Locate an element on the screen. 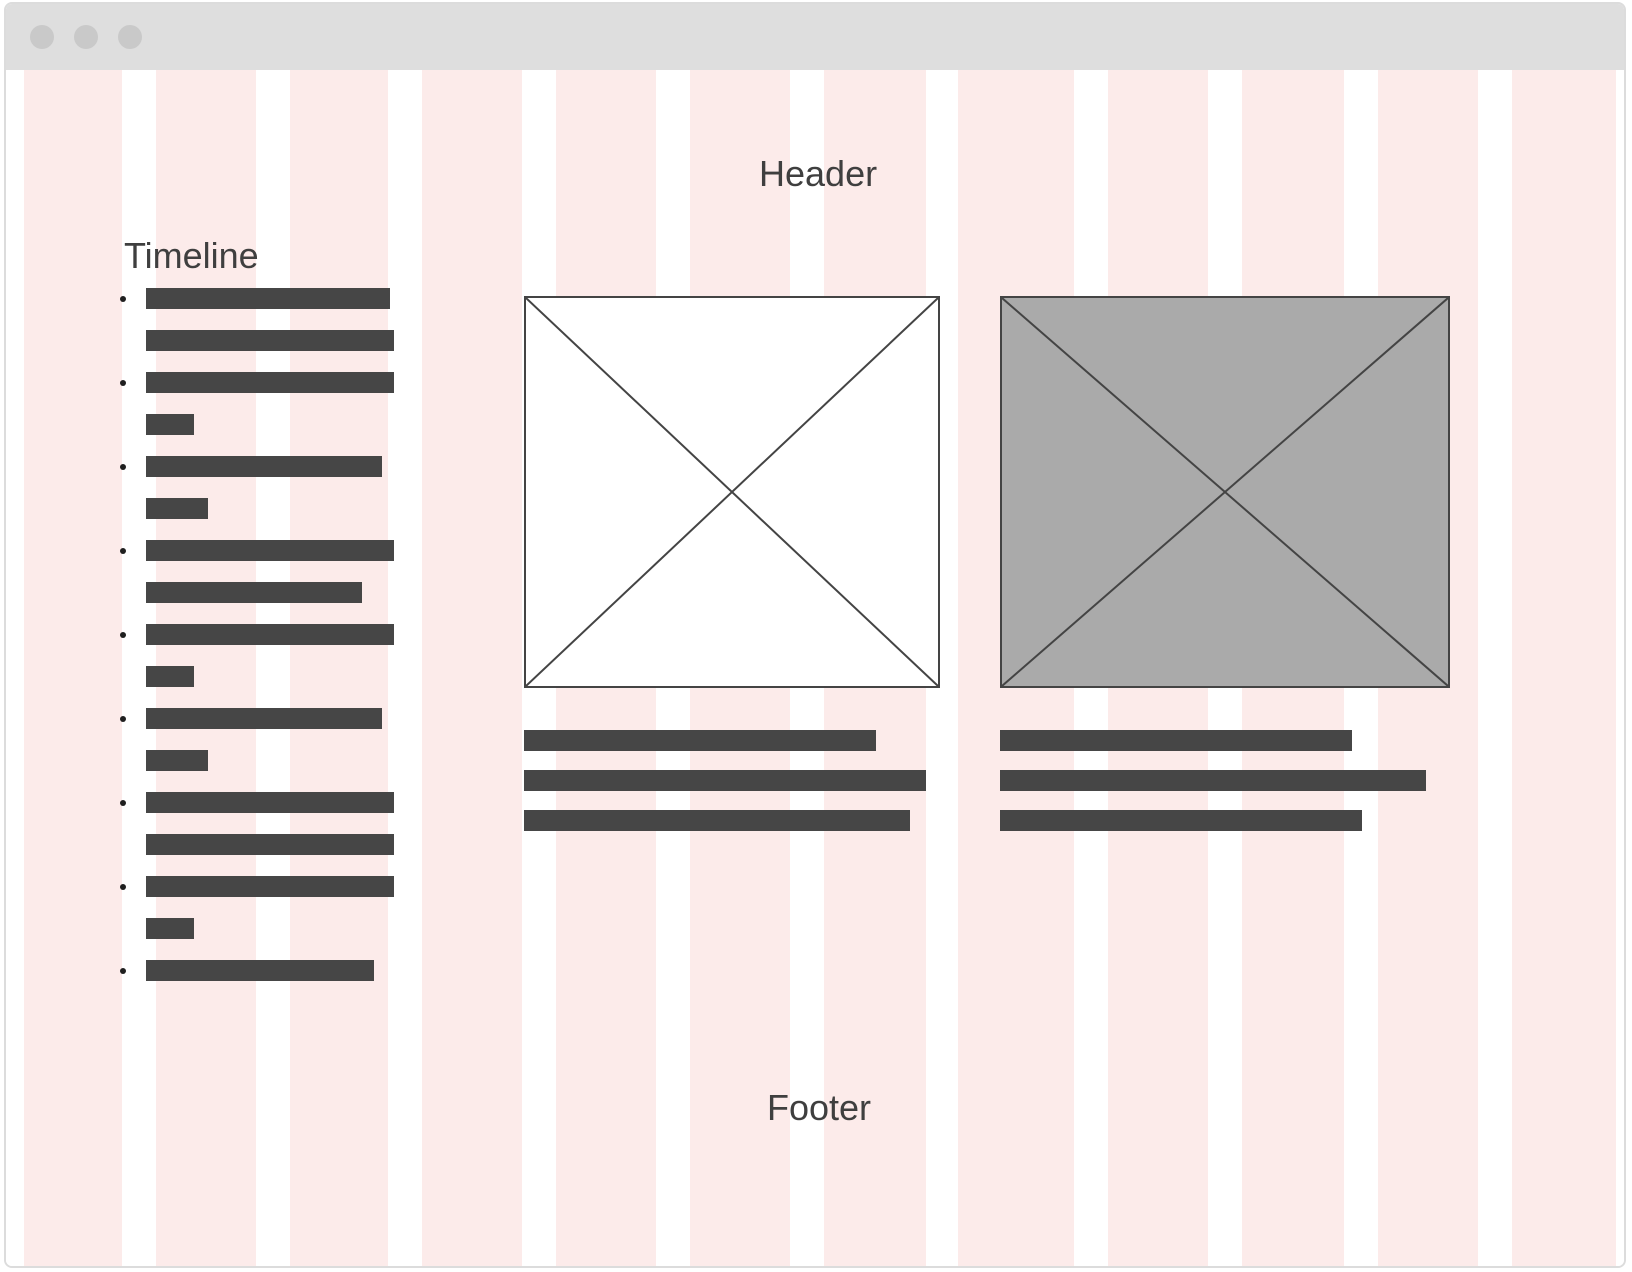 The width and height of the screenshot is (1632, 1272). zoom-dot is located at coordinates (130, 37).